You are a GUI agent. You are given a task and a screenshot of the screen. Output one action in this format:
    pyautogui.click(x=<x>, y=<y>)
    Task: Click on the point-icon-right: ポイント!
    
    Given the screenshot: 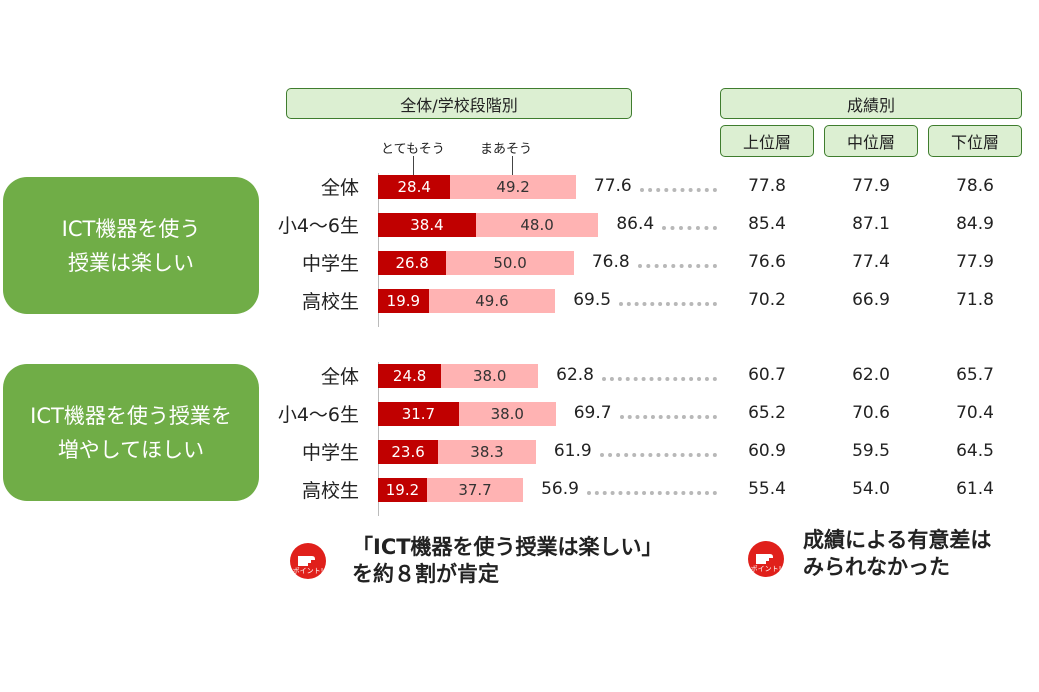 What is the action you would take?
    pyautogui.click(x=766, y=559)
    